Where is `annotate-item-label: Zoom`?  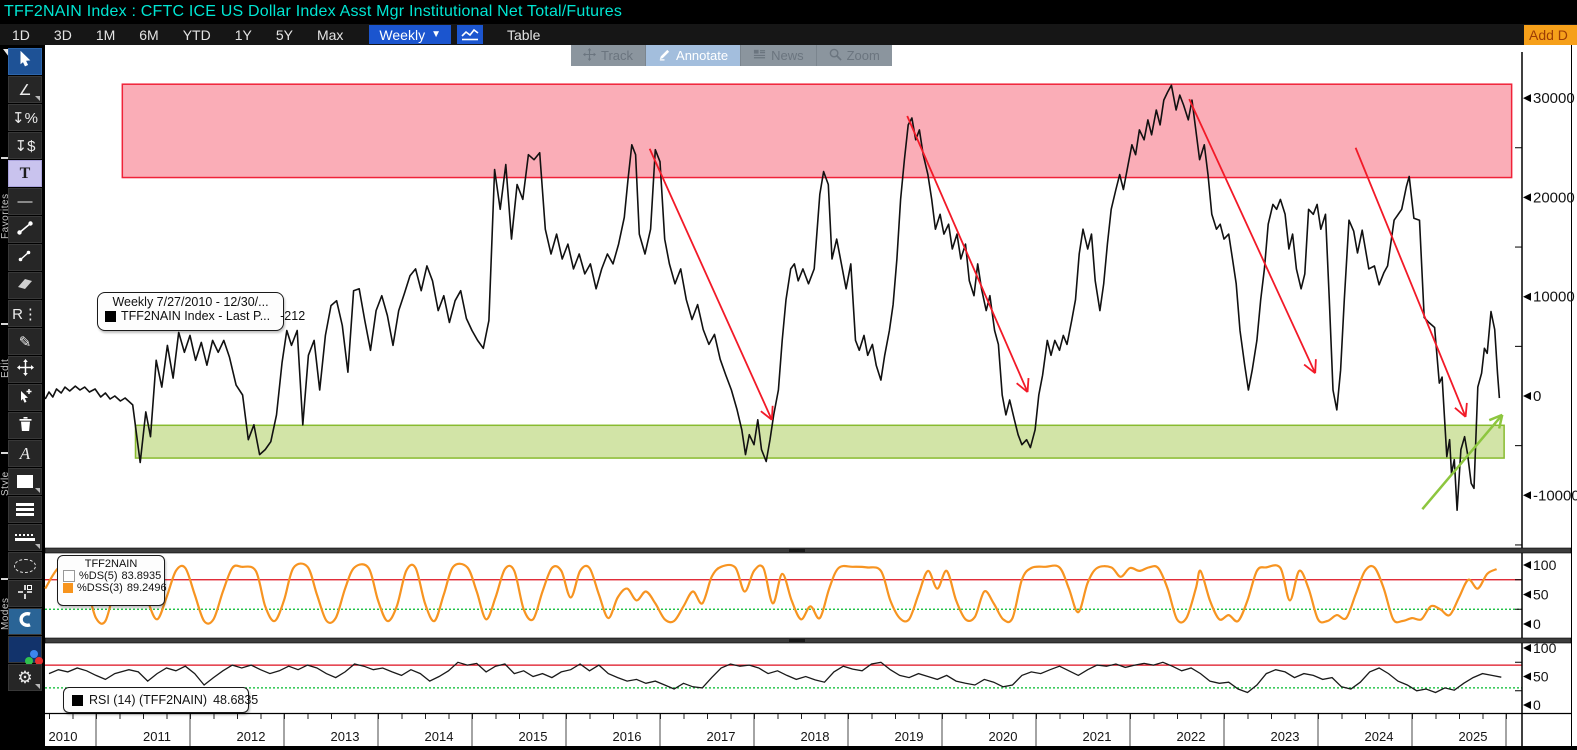
annotate-item-label: Zoom is located at coordinates (863, 55).